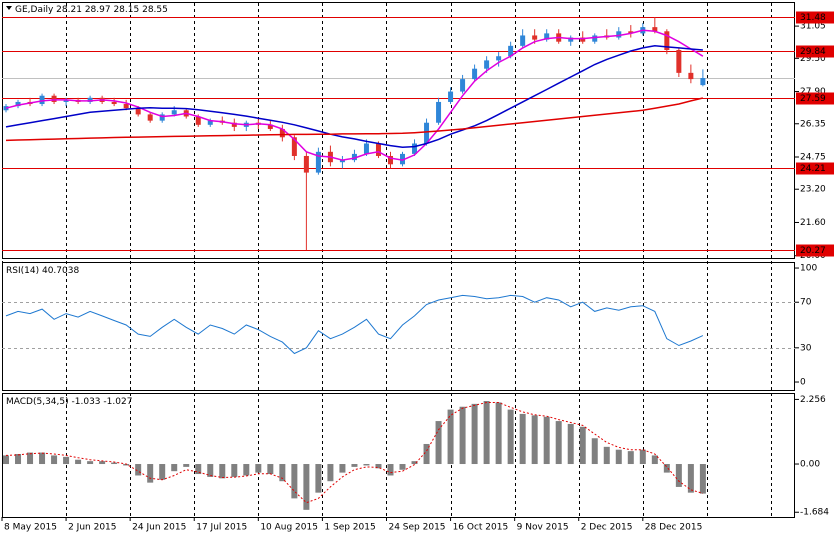  Describe the element at coordinates (481, 528) in the screenshot. I see `x-tick-label: 16 Oct 2015` at that location.